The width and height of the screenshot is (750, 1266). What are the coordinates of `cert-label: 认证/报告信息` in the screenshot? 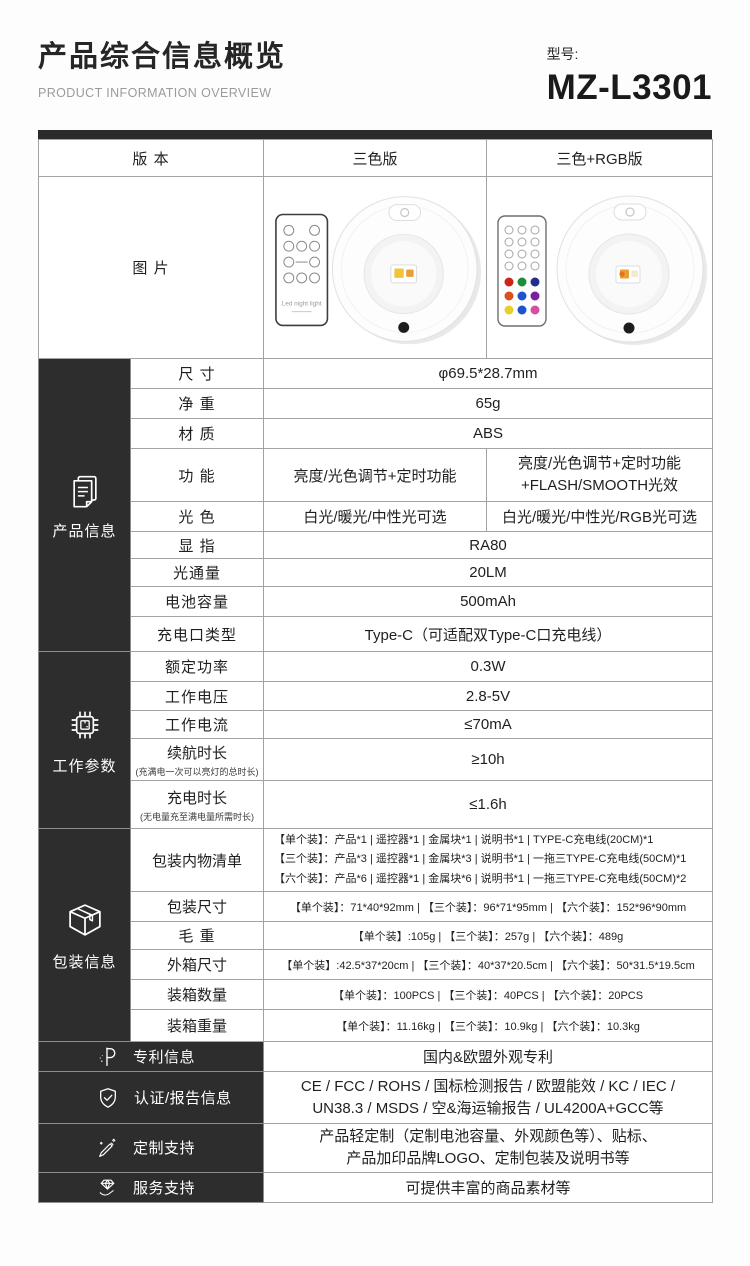 It's located at (183, 1098).